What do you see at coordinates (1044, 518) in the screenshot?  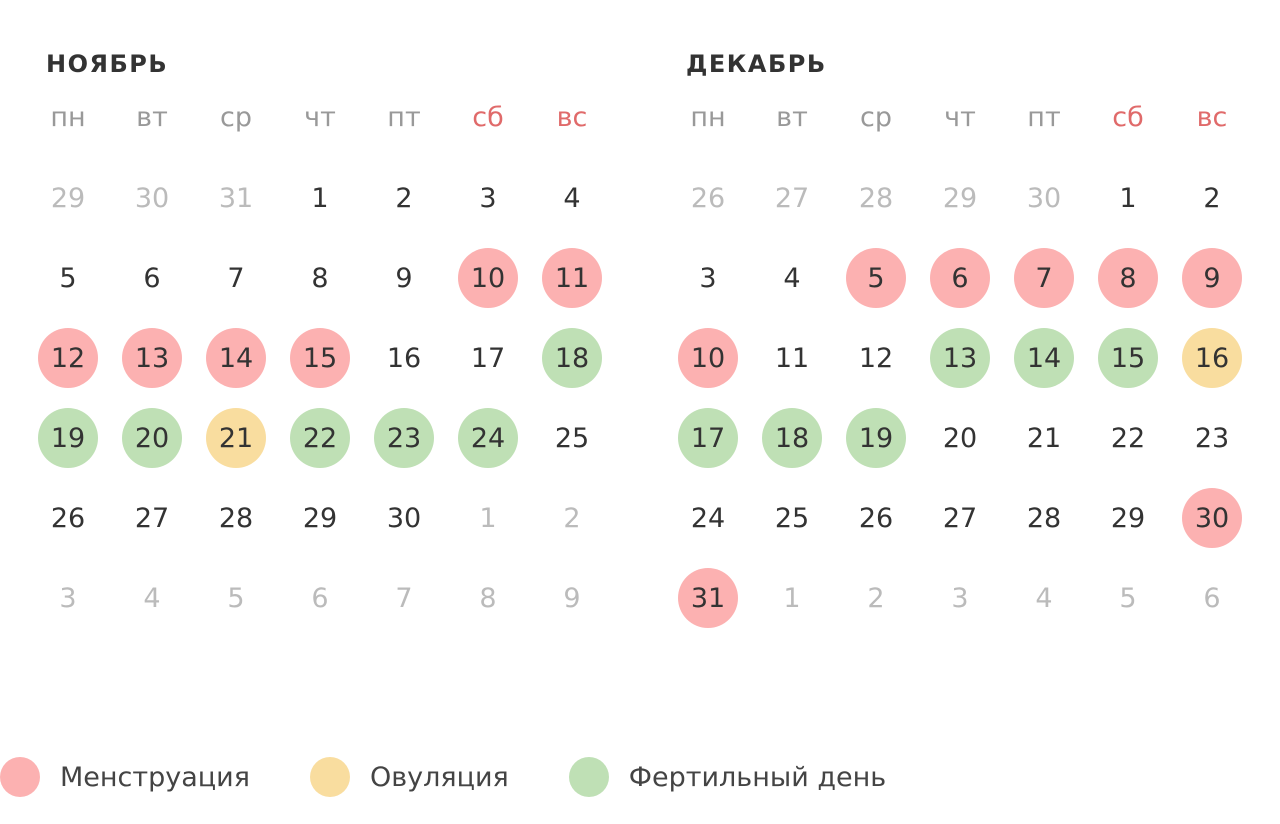 I see `day-number: 28` at bounding box center [1044, 518].